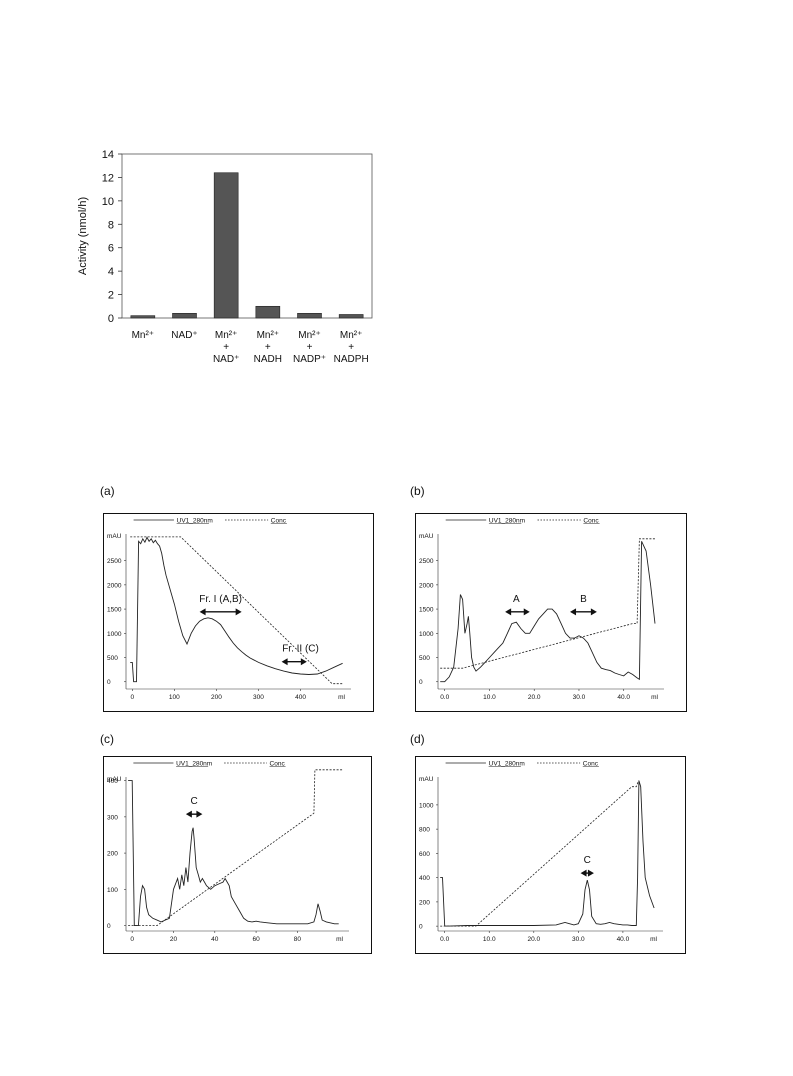  What do you see at coordinates (623, 697) in the screenshot?
I see `x-tick-label: 40.0` at bounding box center [623, 697].